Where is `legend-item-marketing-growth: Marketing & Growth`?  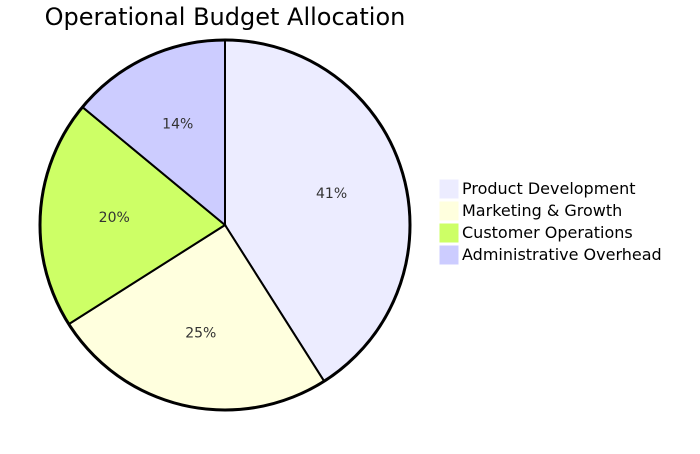
legend-item-marketing-growth: Marketing & Growth is located at coordinates (530, 211).